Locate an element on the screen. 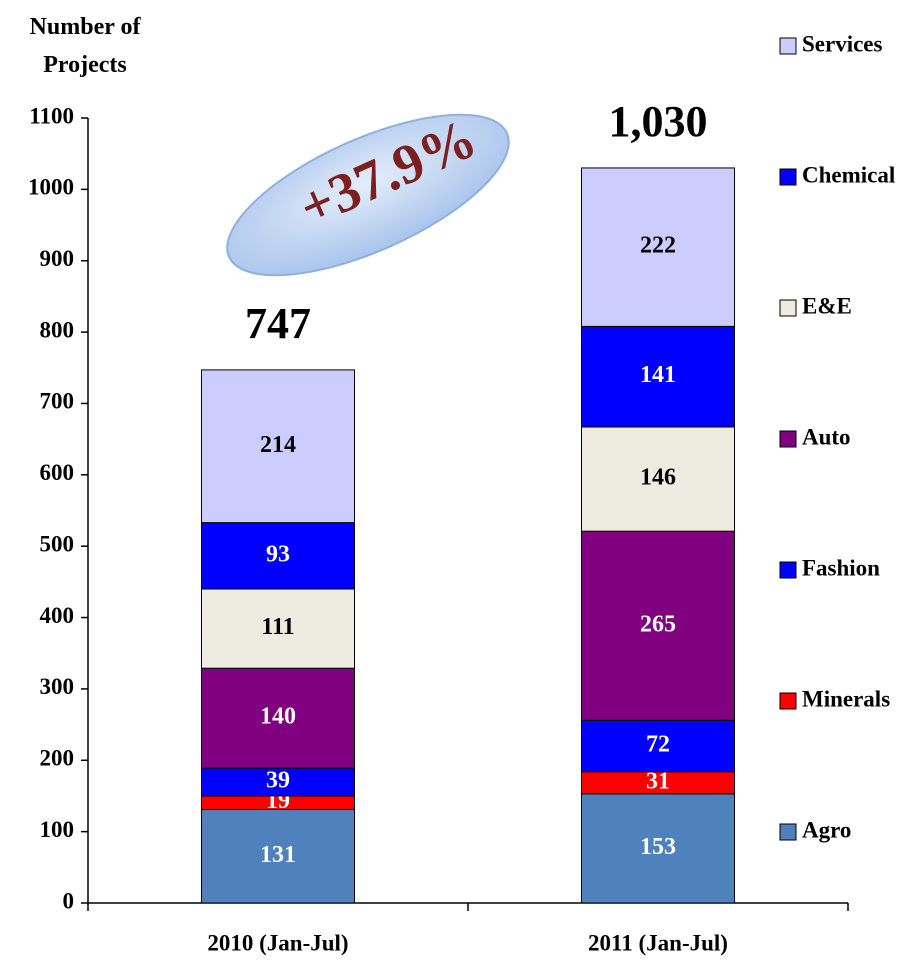 Image resolution: width=923 pixels, height=973 pixels. data-label: 131 is located at coordinates (278, 855).